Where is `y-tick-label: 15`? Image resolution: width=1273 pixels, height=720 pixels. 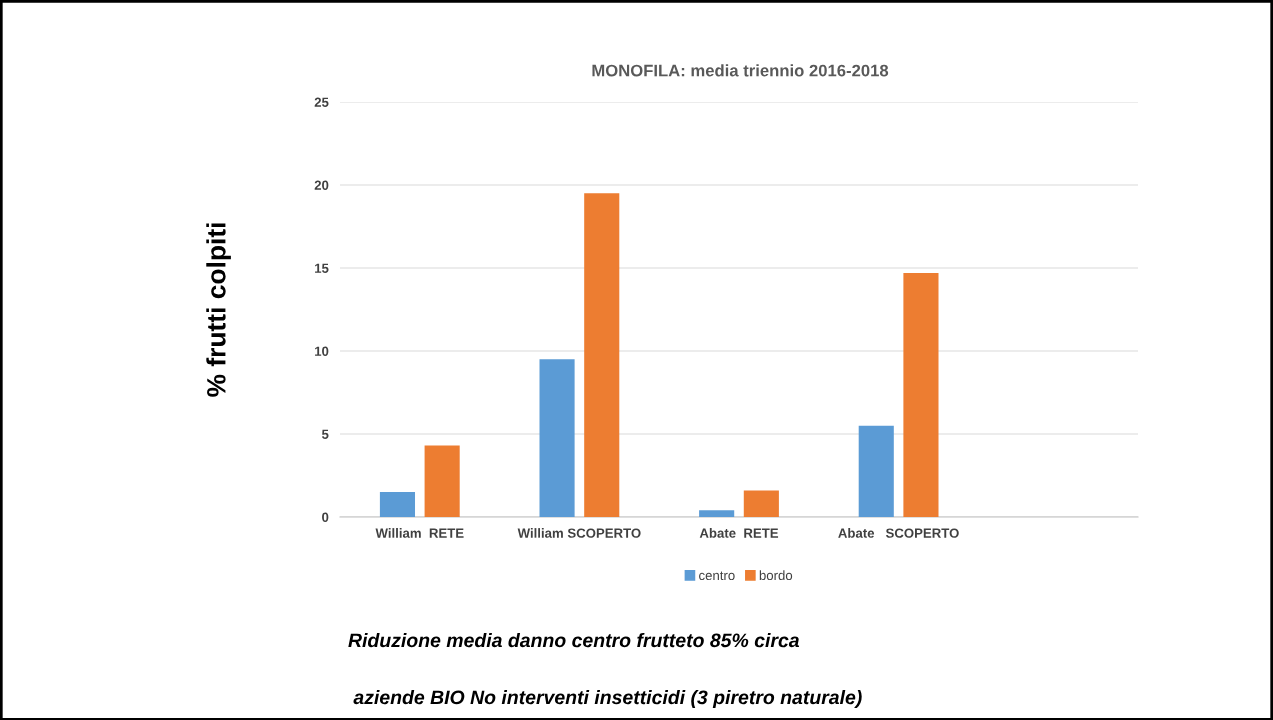 y-tick-label: 15 is located at coordinates (322, 268).